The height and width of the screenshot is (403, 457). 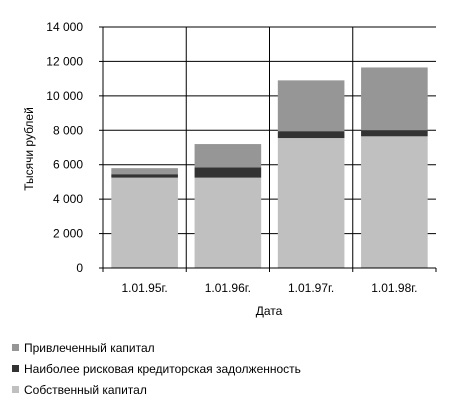 I want to click on x-tick-label: 1.01.96г., so click(x=228, y=288).